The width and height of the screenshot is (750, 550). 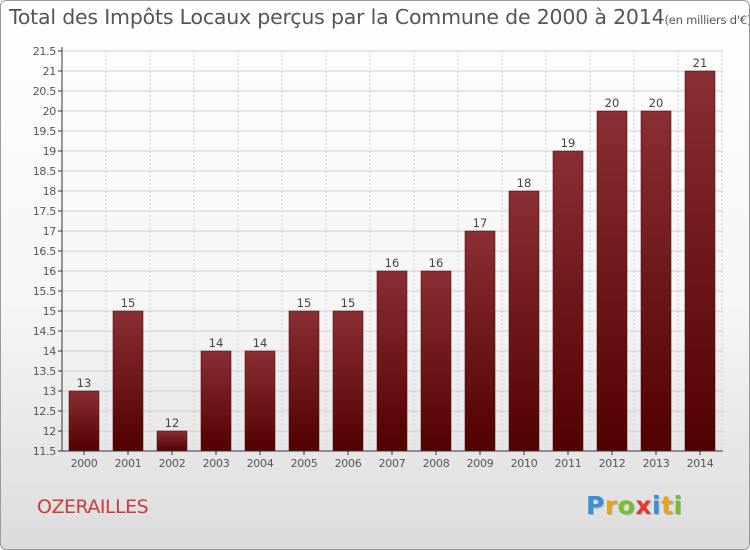 I want to click on bar-2001, so click(x=128, y=381).